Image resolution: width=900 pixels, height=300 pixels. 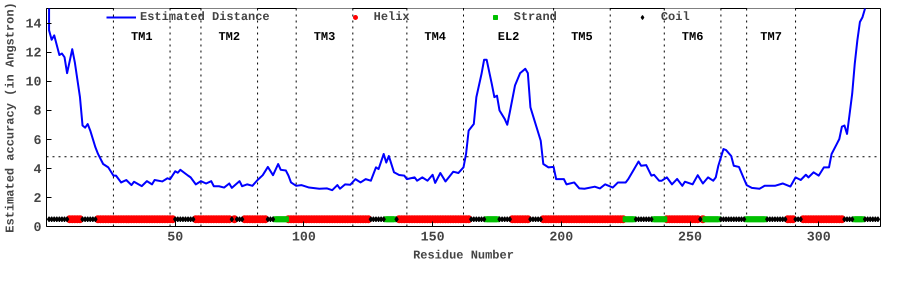 I want to click on y-tick-label: 12, so click(x=34, y=54).